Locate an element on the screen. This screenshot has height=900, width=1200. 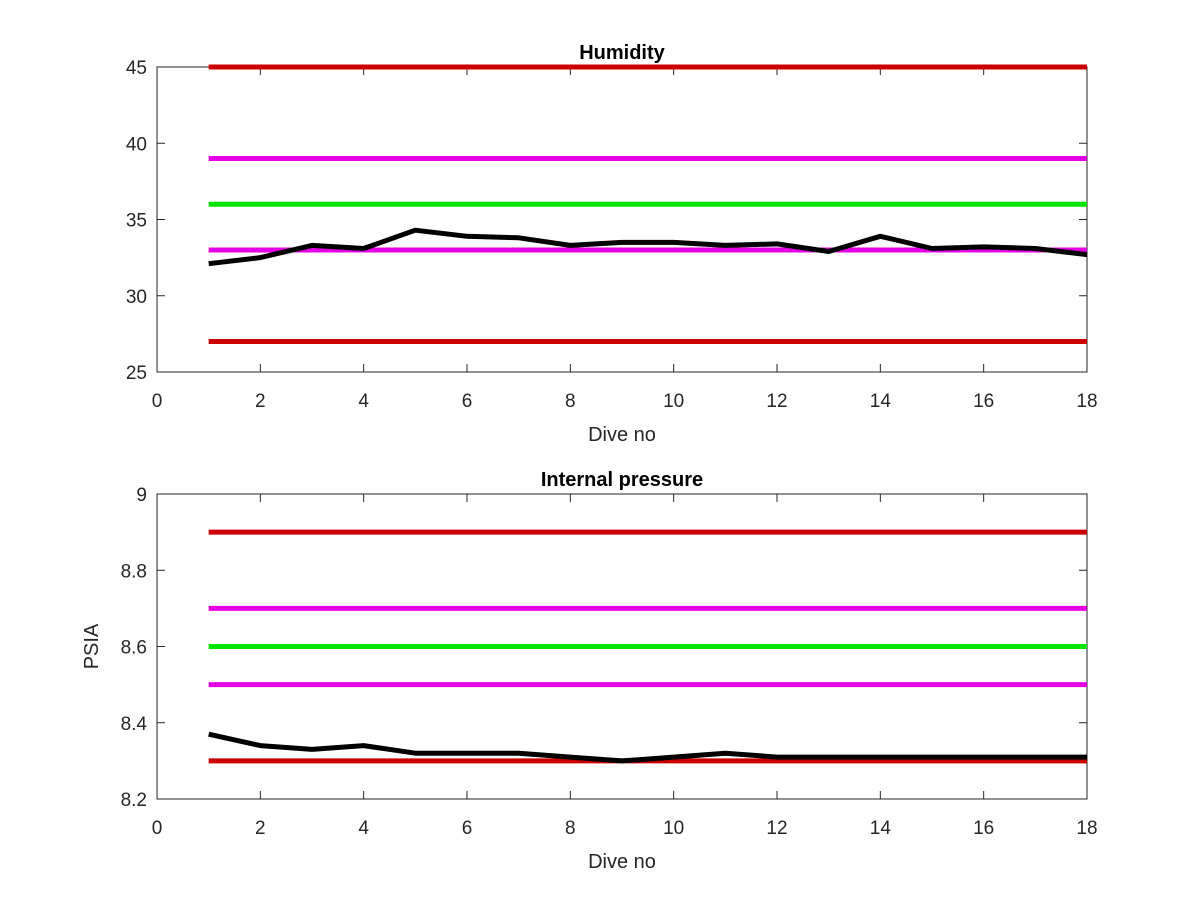
y-tick-label: 30 is located at coordinates (136, 297).